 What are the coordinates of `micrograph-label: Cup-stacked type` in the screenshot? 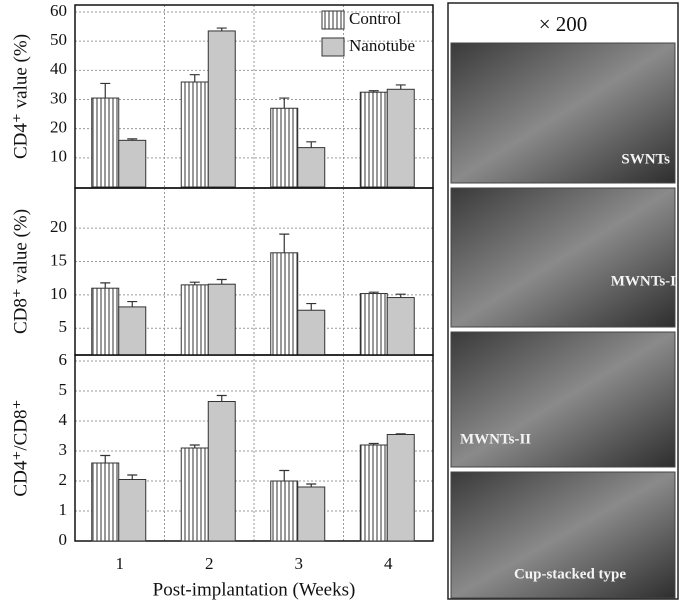 It's located at (570, 574).